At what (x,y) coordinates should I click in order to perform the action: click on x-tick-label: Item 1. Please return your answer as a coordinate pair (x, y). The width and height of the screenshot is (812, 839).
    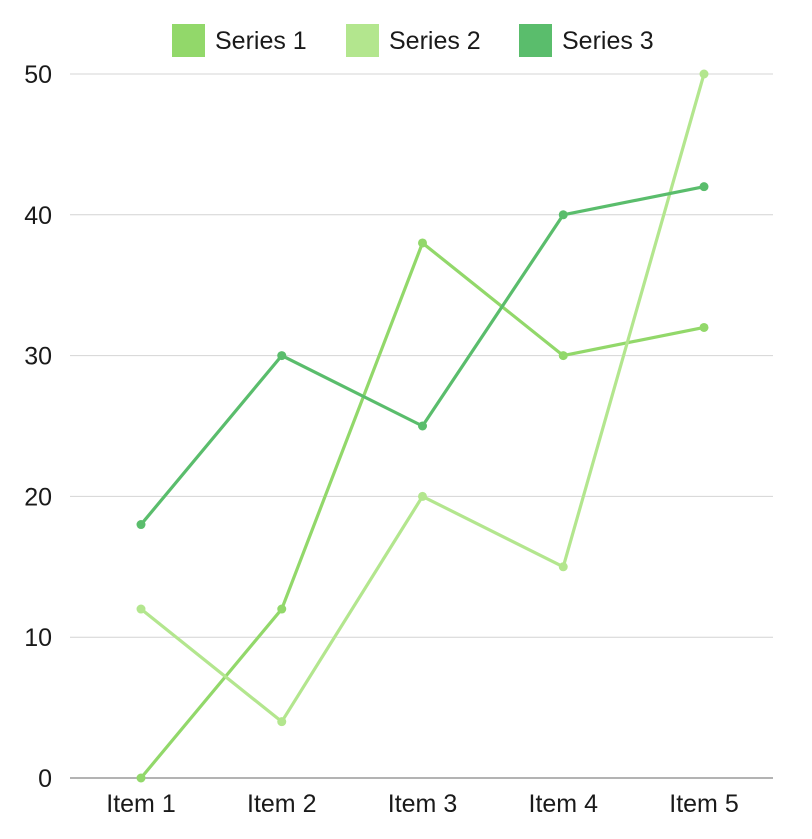
    Looking at the image, I should click on (140, 804).